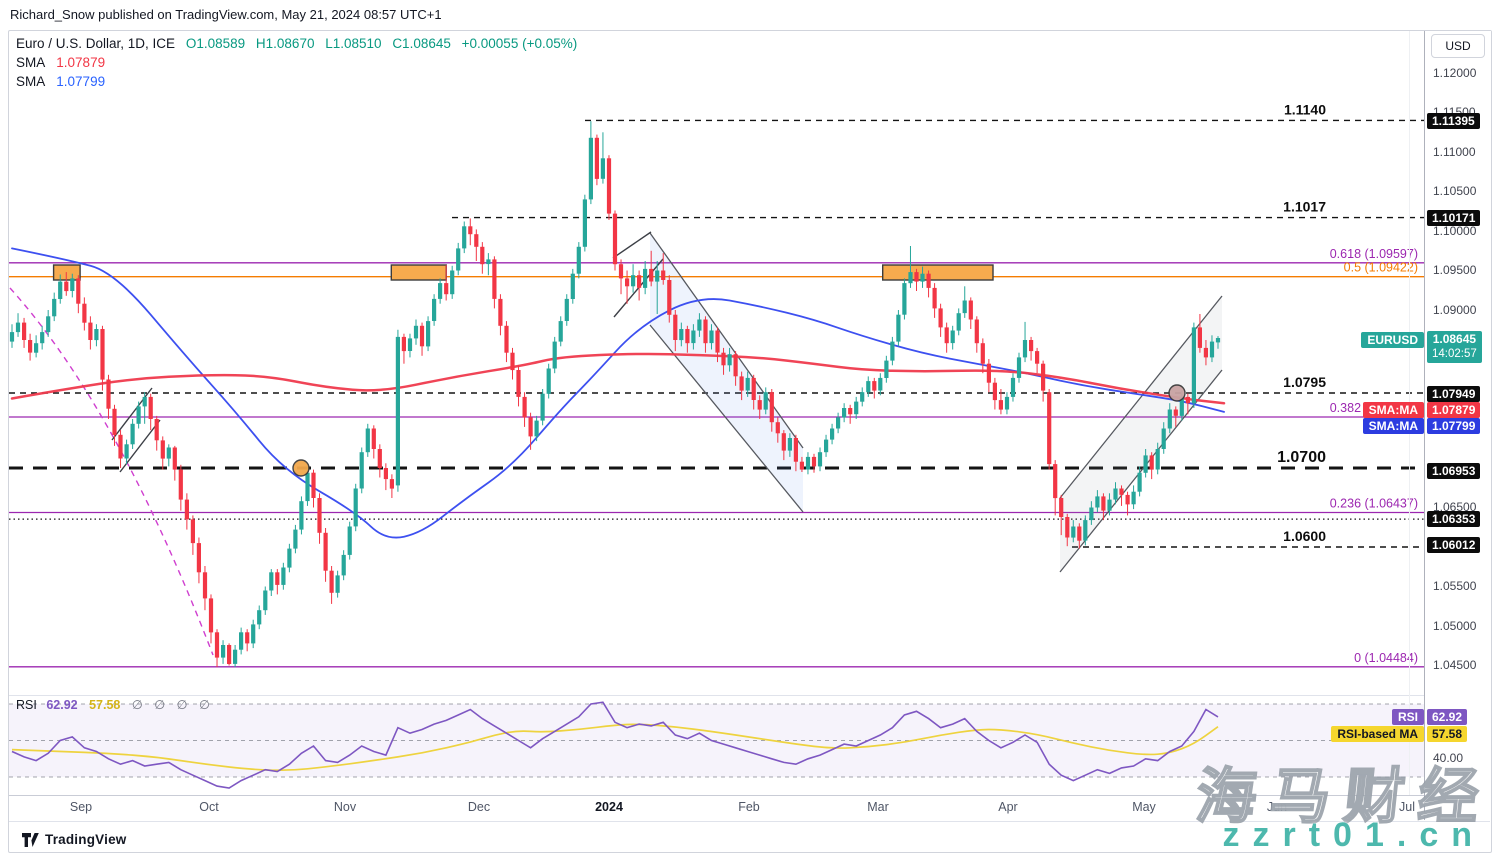  Describe the element at coordinates (1455, 507) in the screenshot. I see `price-tick-1.06500: 1.06500` at that location.